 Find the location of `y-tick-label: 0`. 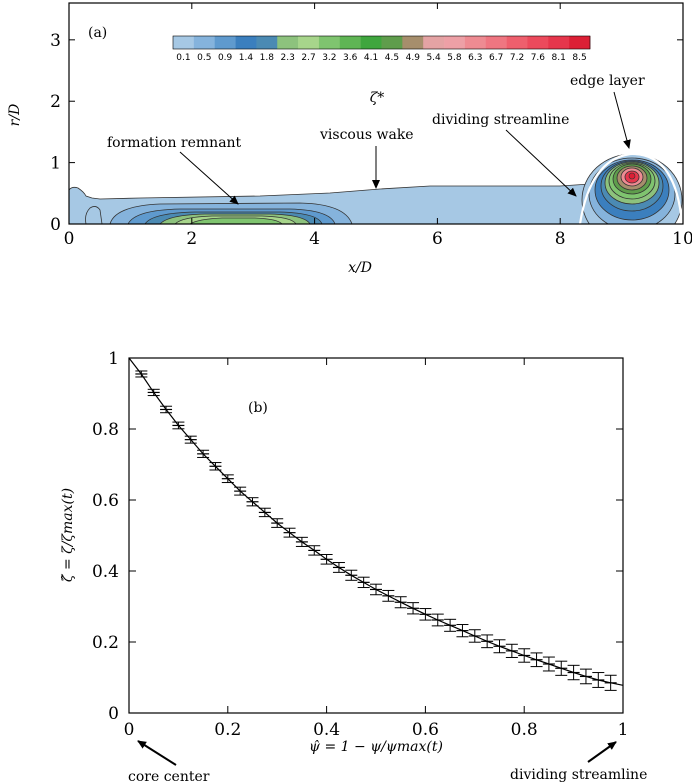

y-tick-label: 0 is located at coordinates (113, 714).